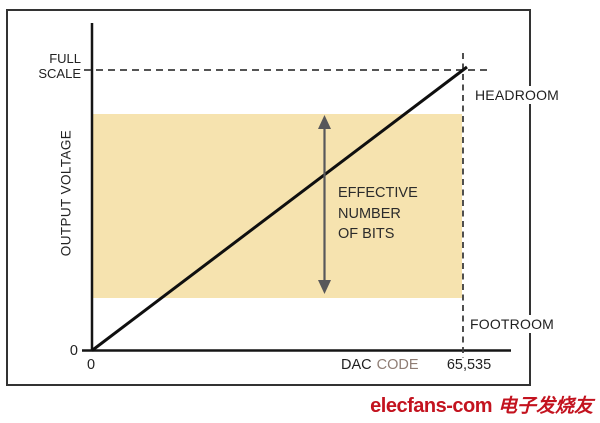  What do you see at coordinates (366, 234) in the screenshot?
I see `effective-line3: OF BITS` at bounding box center [366, 234].